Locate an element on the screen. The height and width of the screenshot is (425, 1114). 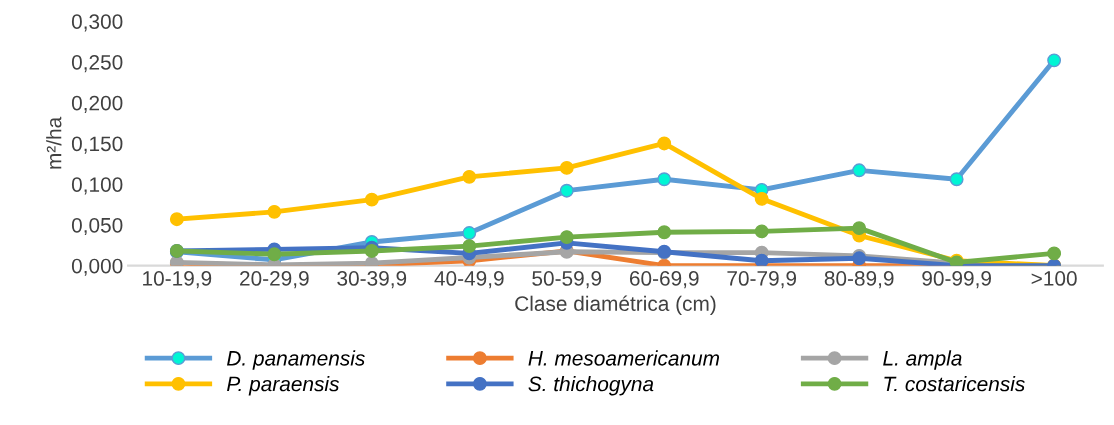
x-tick-label: 50-59,9 is located at coordinates (567, 280).